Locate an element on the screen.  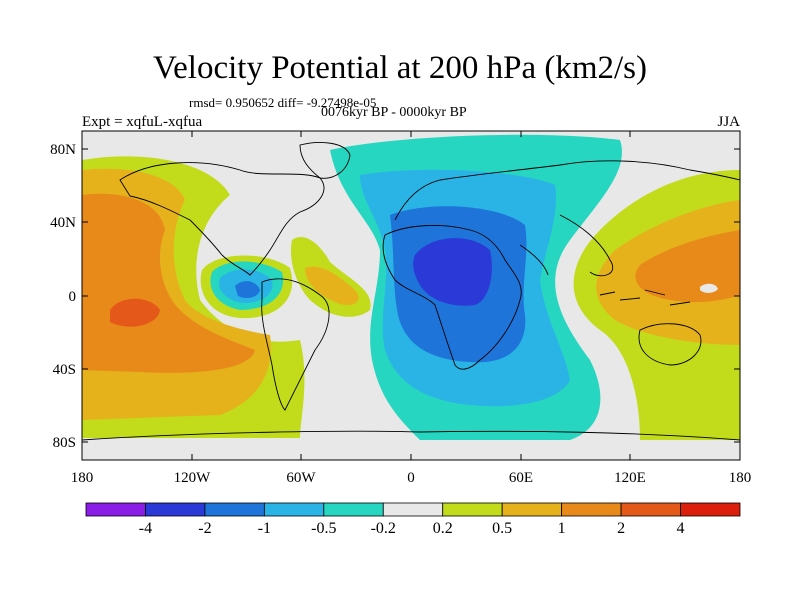
coastline-antarctica is located at coordinates (411, 435).